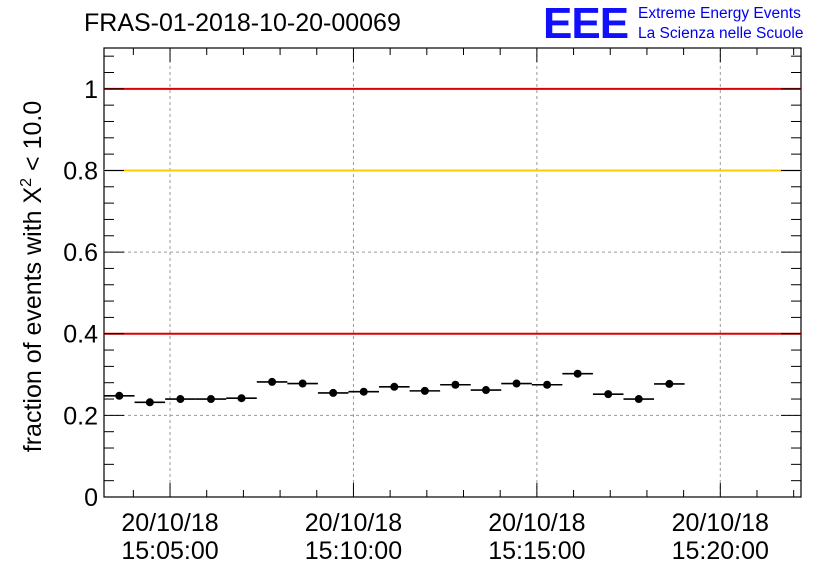 The height and width of the screenshot is (572, 836). What do you see at coordinates (91, 498) in the screenshot?
I see `y-tick-label: 0` at bounding box center [91, 498].